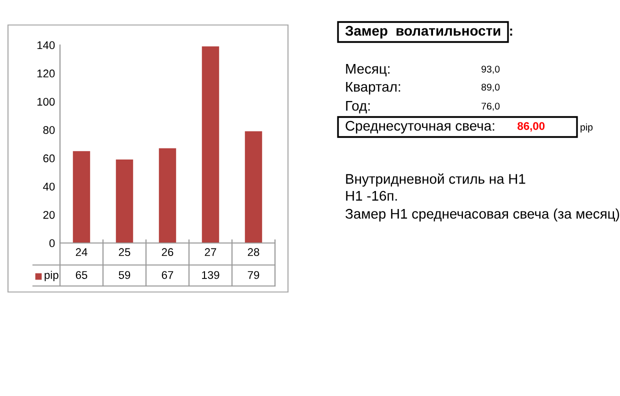 The width and height of the screenshot is (620, 396). What do you see at coordinates (358, 107) in the screenshot?
I see `text: Год:` at bounding box center [358, 107].